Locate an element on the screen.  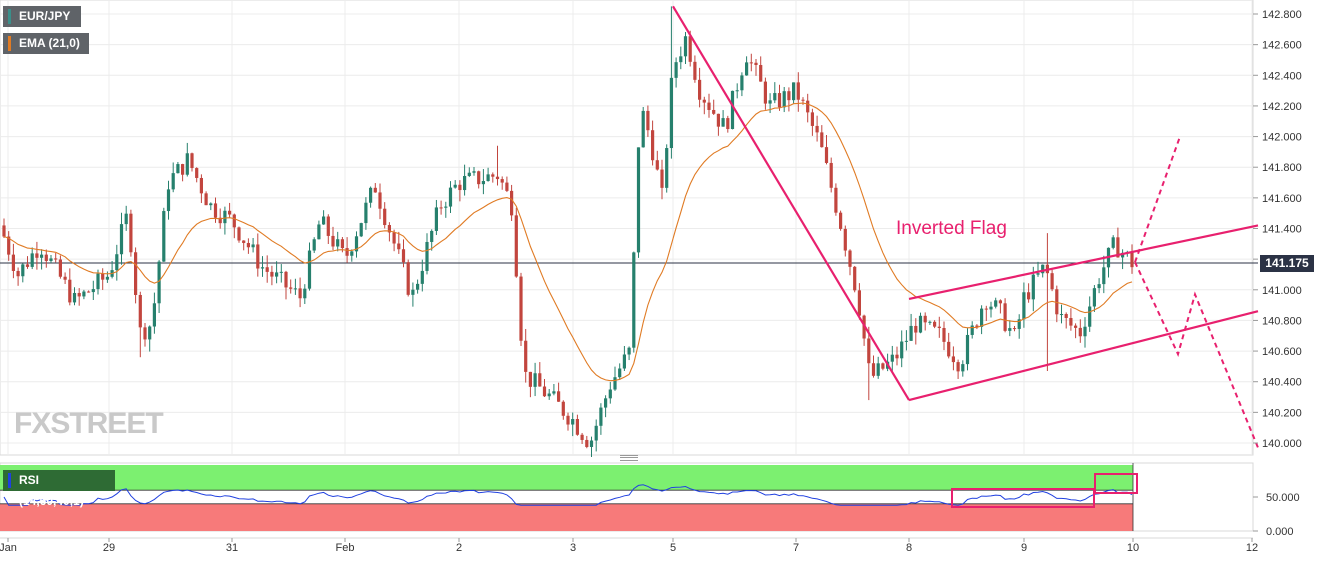
time-tick-label: 9 is located at coordinates (1024, 548).